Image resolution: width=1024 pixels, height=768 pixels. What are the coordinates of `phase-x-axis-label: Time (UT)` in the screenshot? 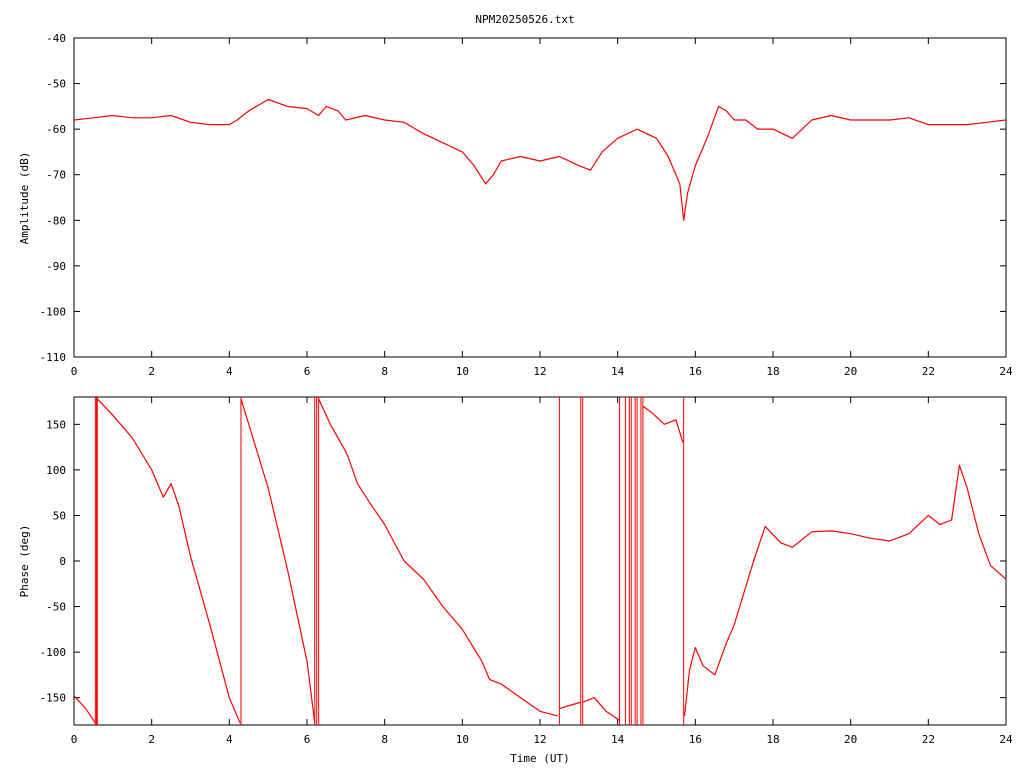 It's located at (540, 758).